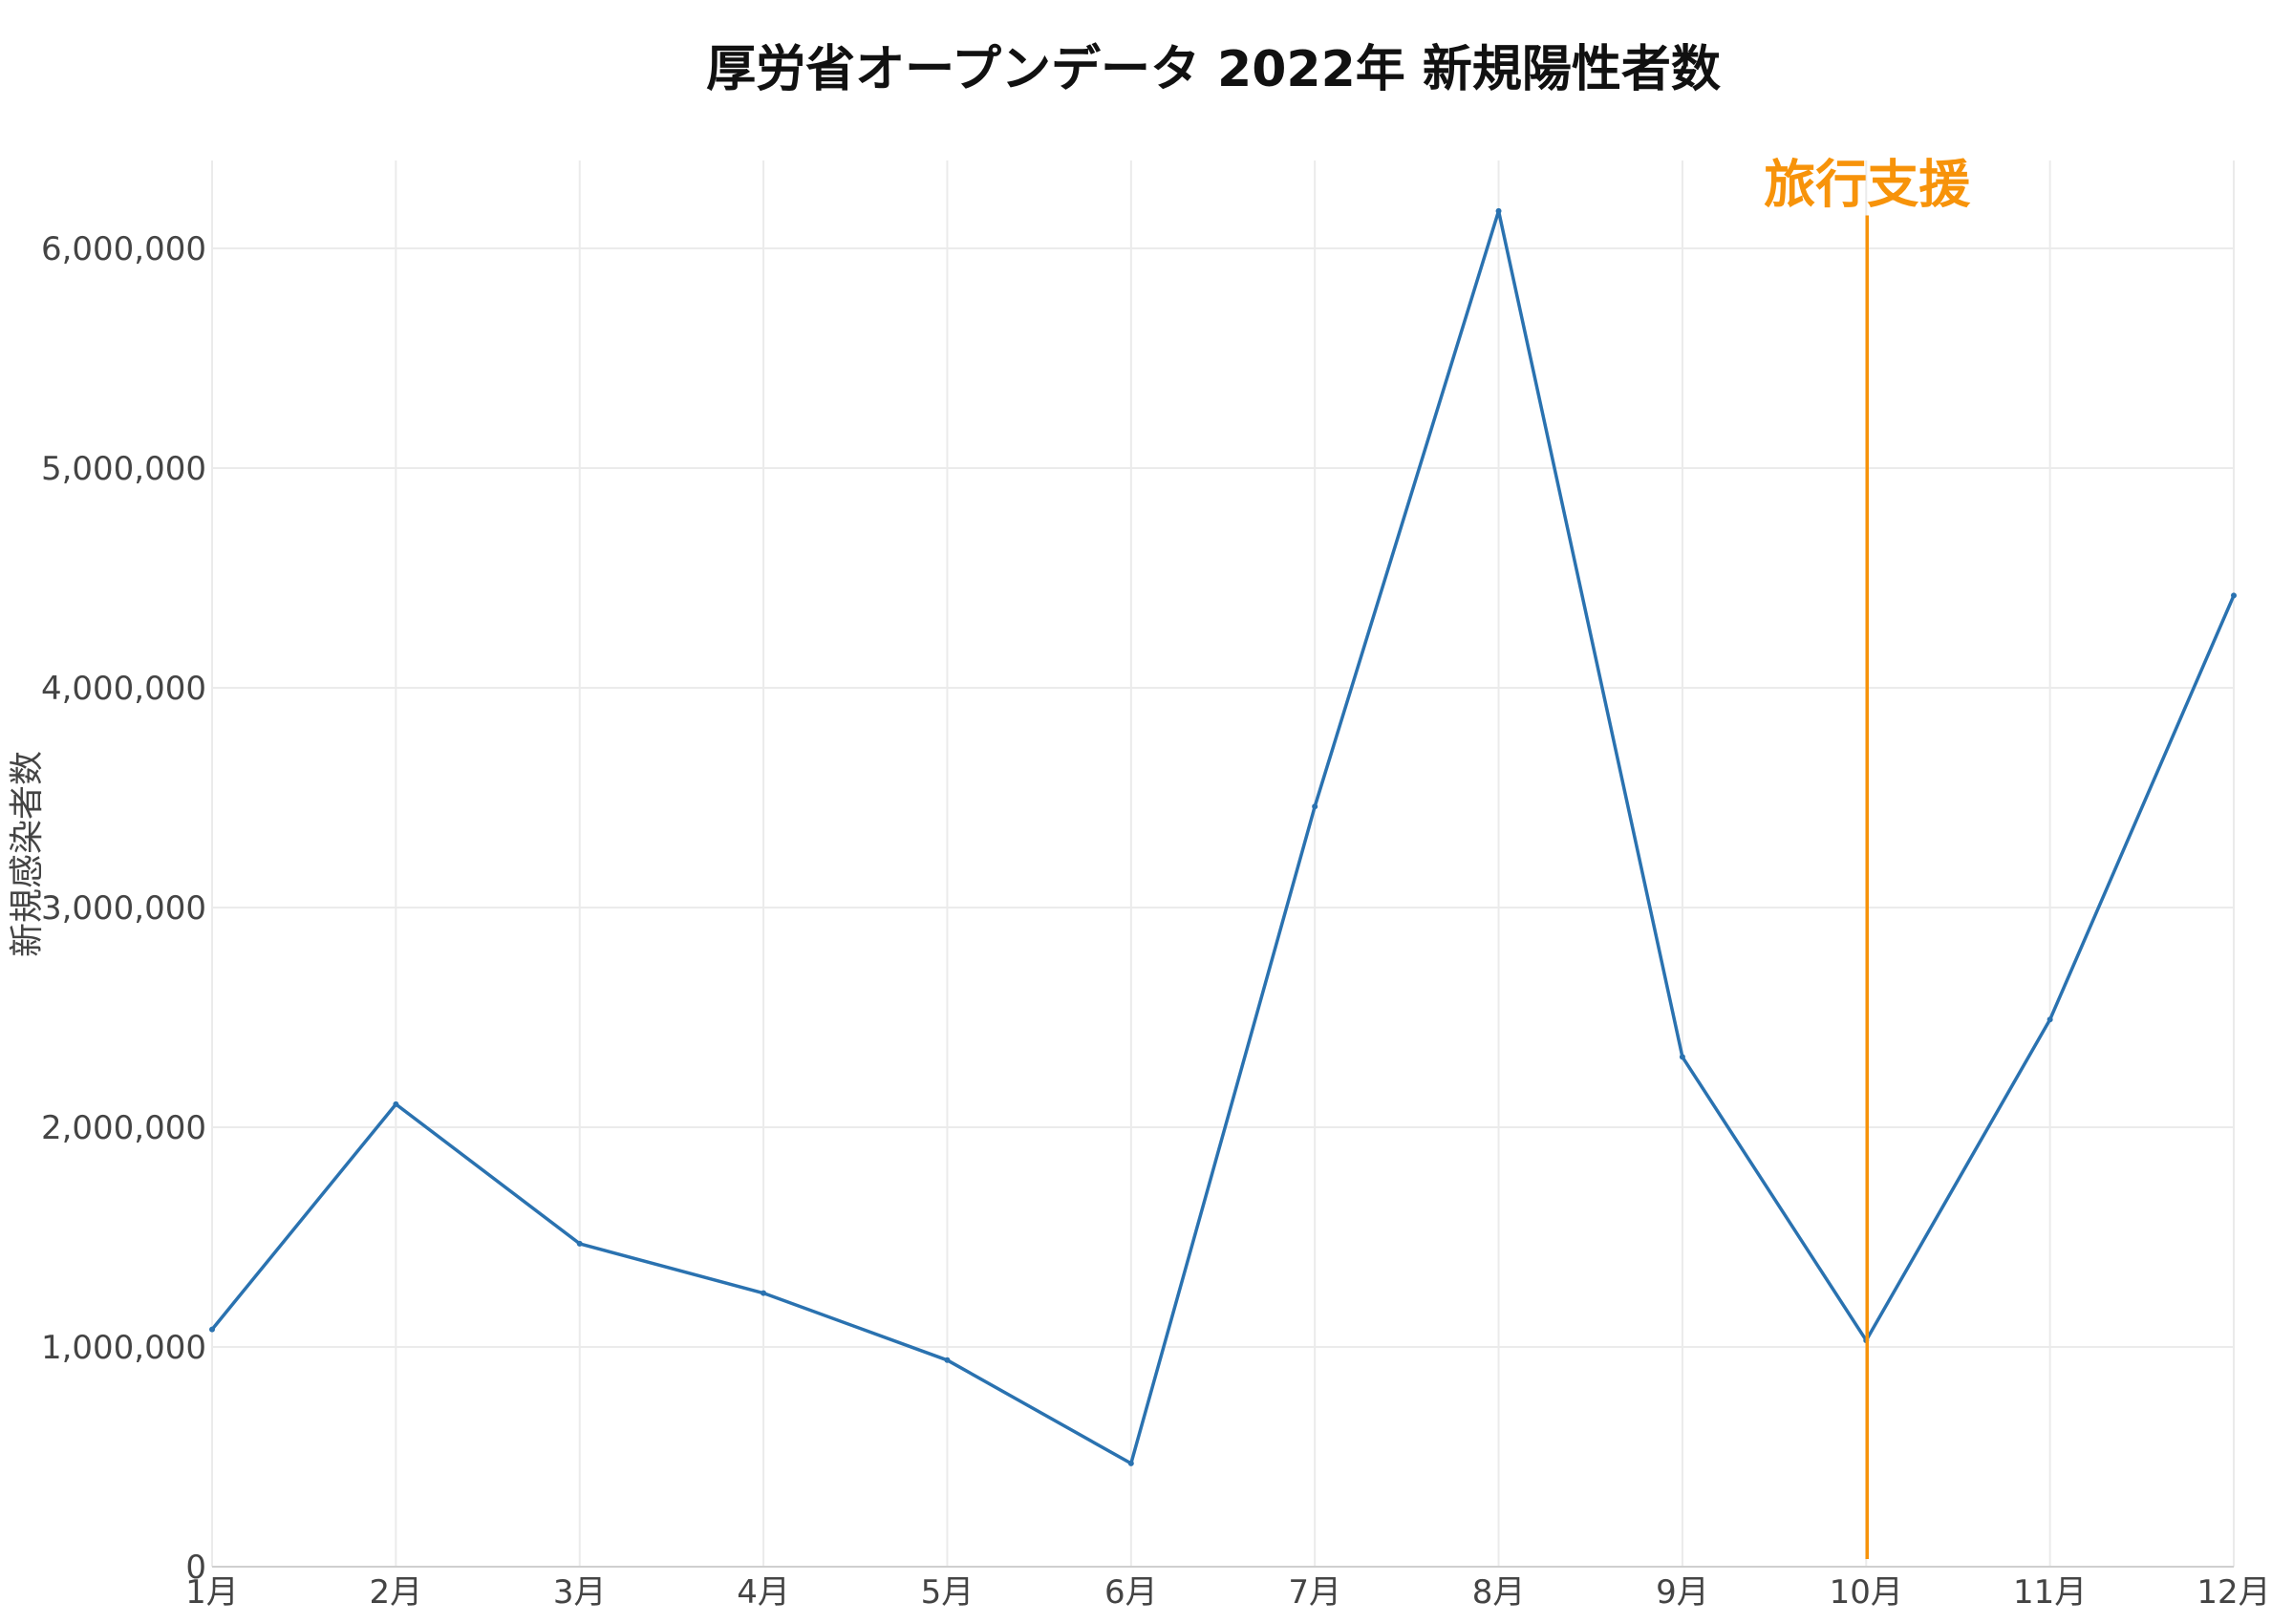  Describe the element at coordinates (763, 1592) in the screenshot. I see `x-tick-label: 4月` at that location.